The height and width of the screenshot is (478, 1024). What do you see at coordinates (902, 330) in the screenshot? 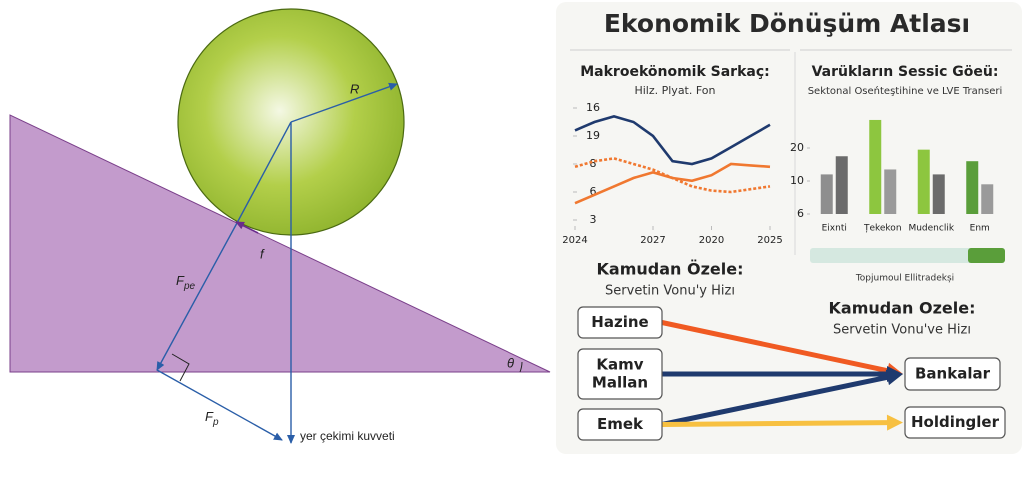
I see `flow-right-subtitle: Servetin Vonu've Hizı` at bounding box center [902, 330].